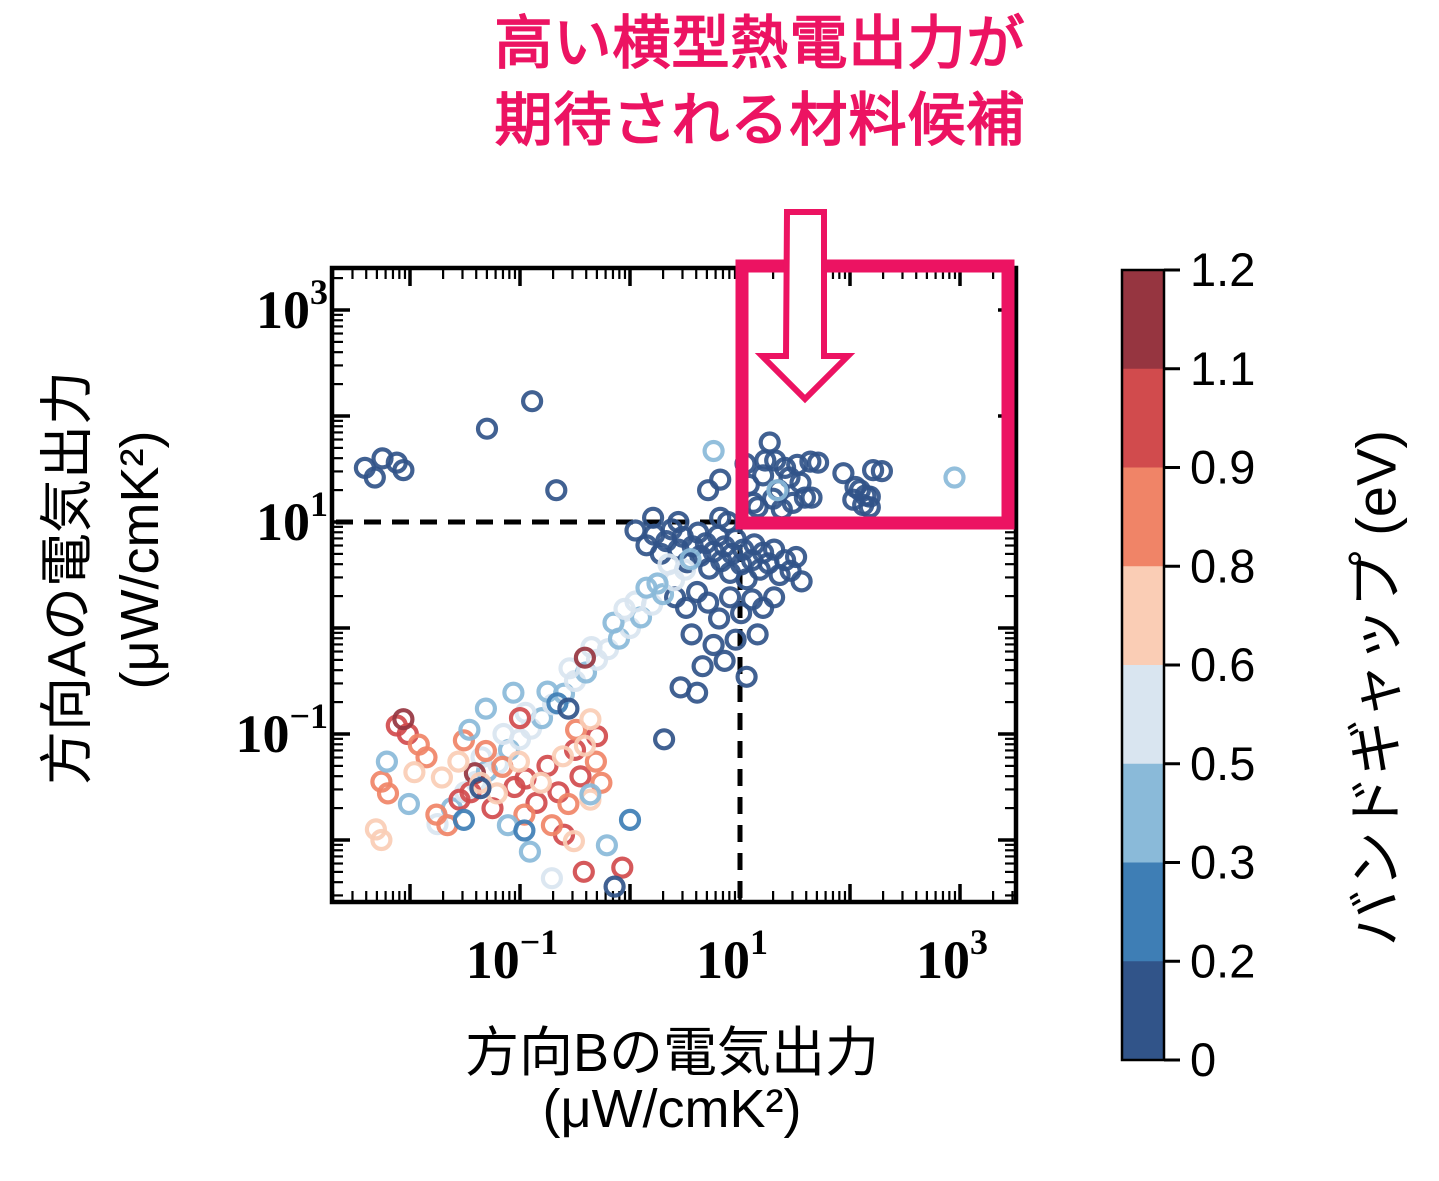 This screenshot has width=1439, height=1181. I want to click on y-tick-label: 10³, so click(292, 306).